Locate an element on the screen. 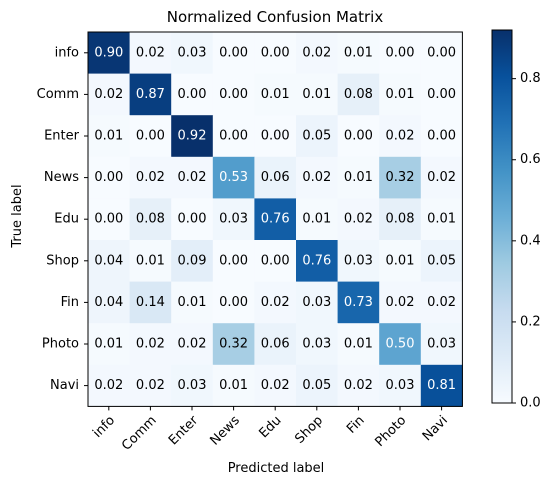  x-axis-ticks: info Comm Enter News Edu Shop Fin Photo Navi is located at coordinates (270, 430).